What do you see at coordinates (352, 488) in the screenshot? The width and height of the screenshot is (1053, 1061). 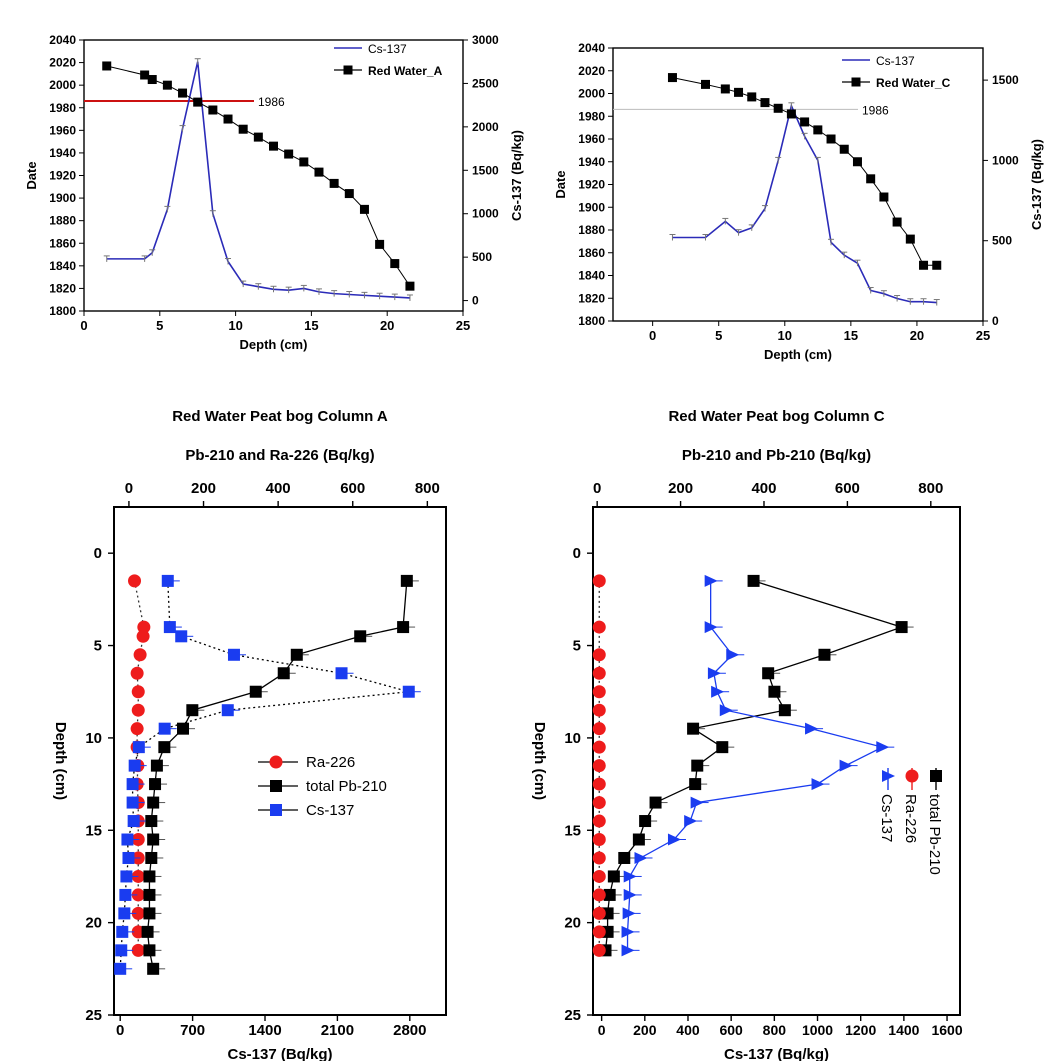 I see `top-tick-label: 600` at bounding box center [352, 488].